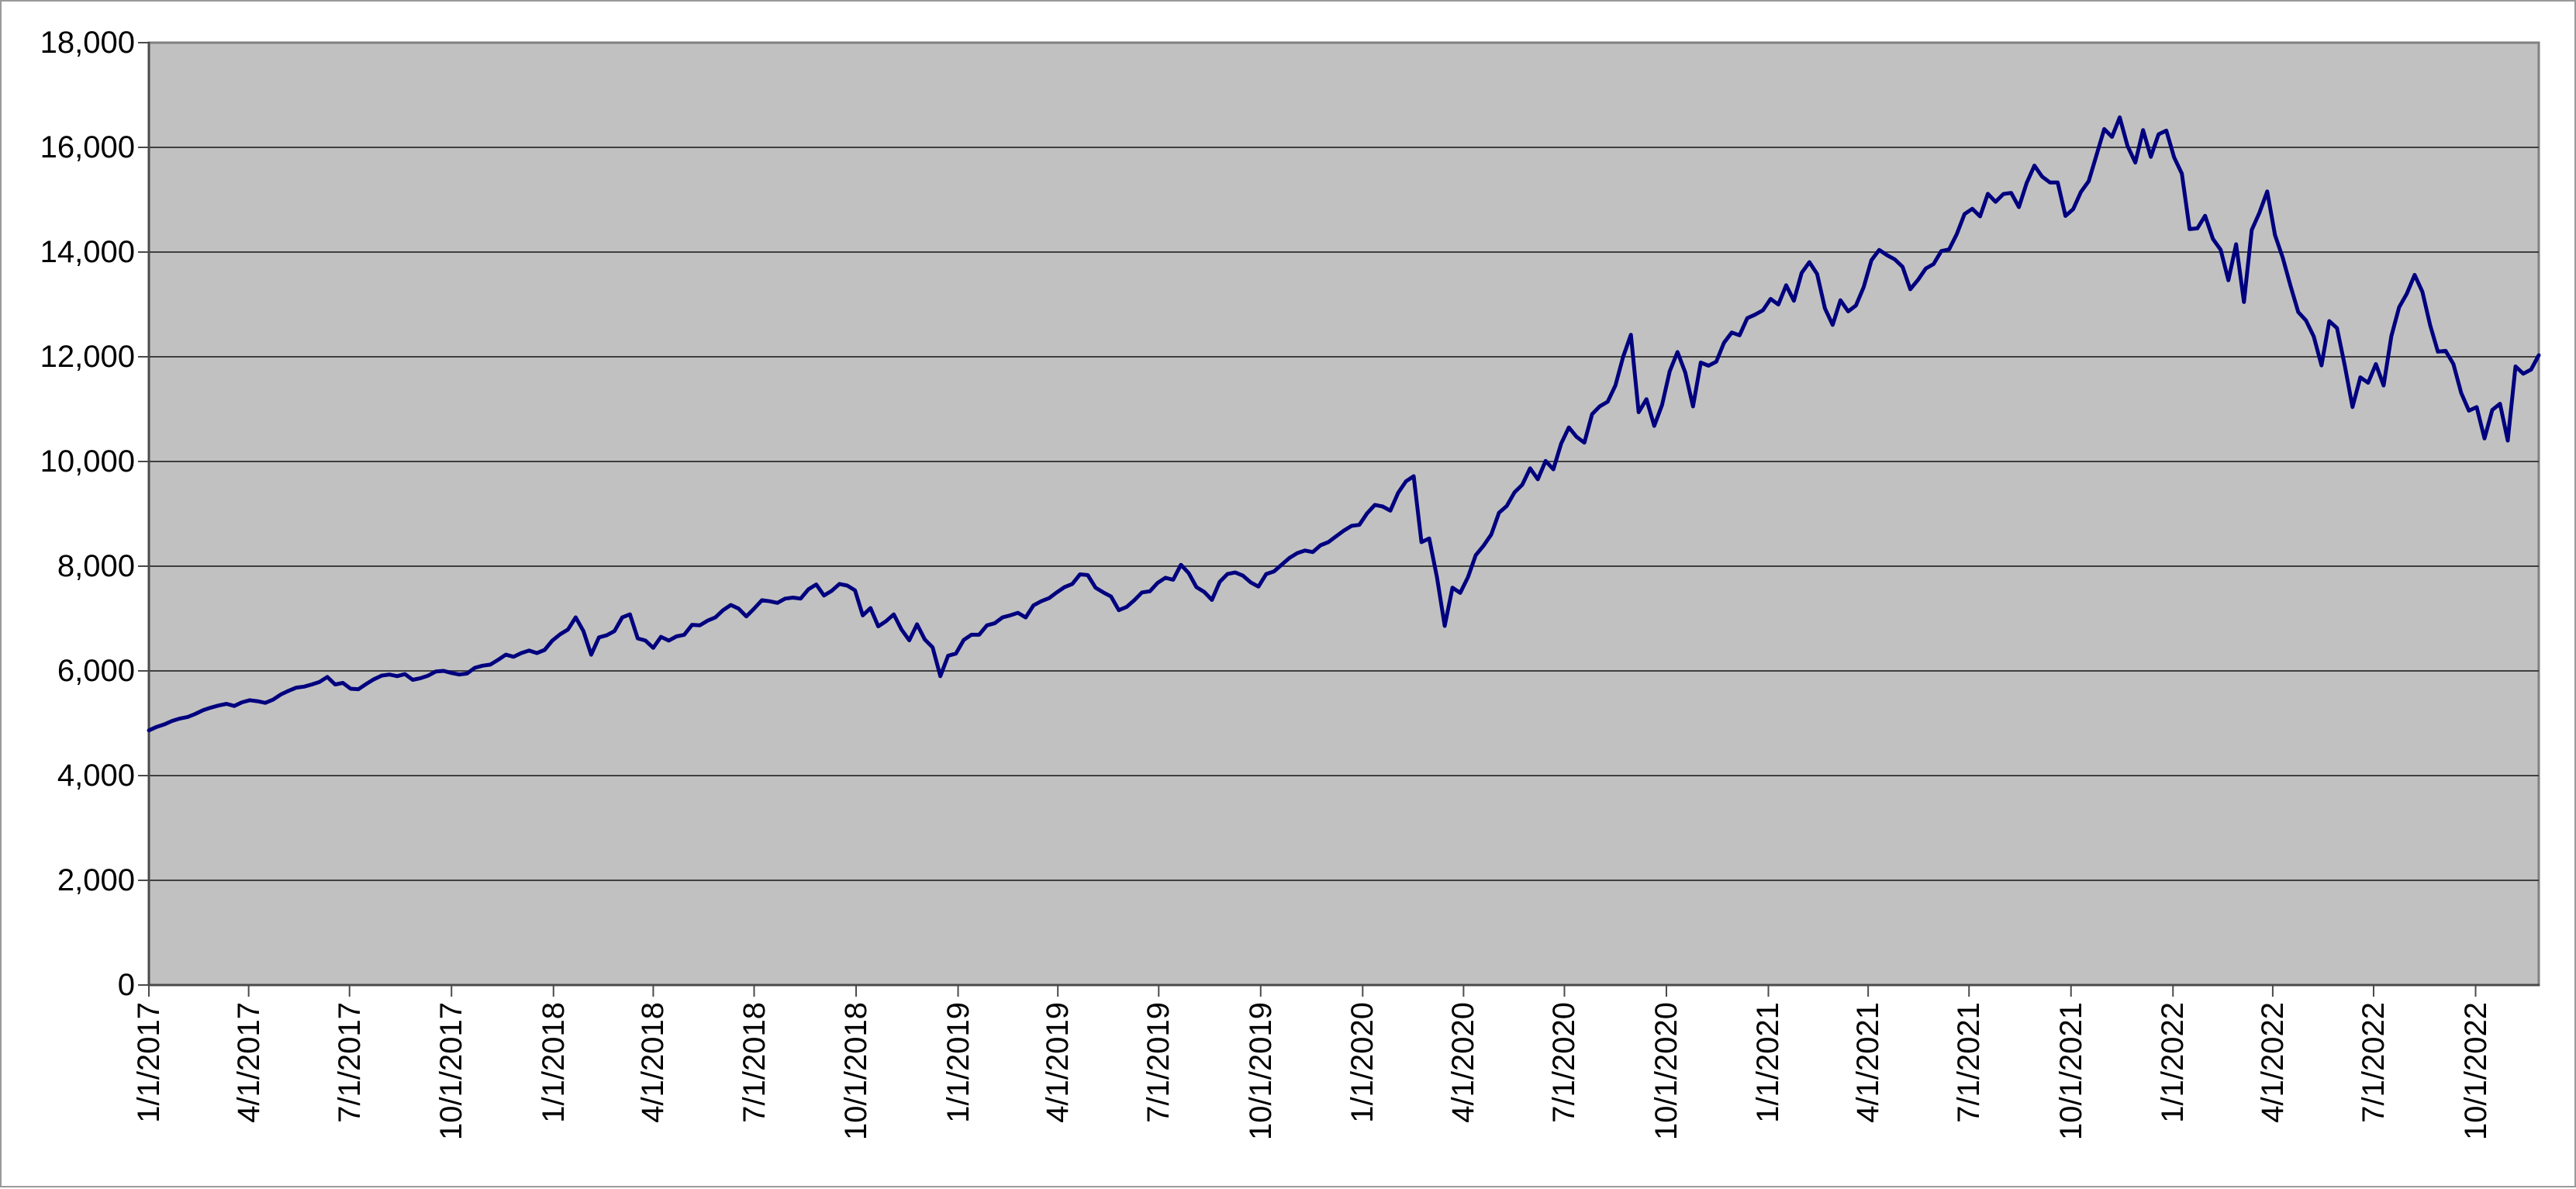 The width and height of the screenshot is (2576, 1189). Describe the element at coordinates (1159, 1062) in the screenshot. I see `x-axis-tick-label: 7/1/2019` at that location.